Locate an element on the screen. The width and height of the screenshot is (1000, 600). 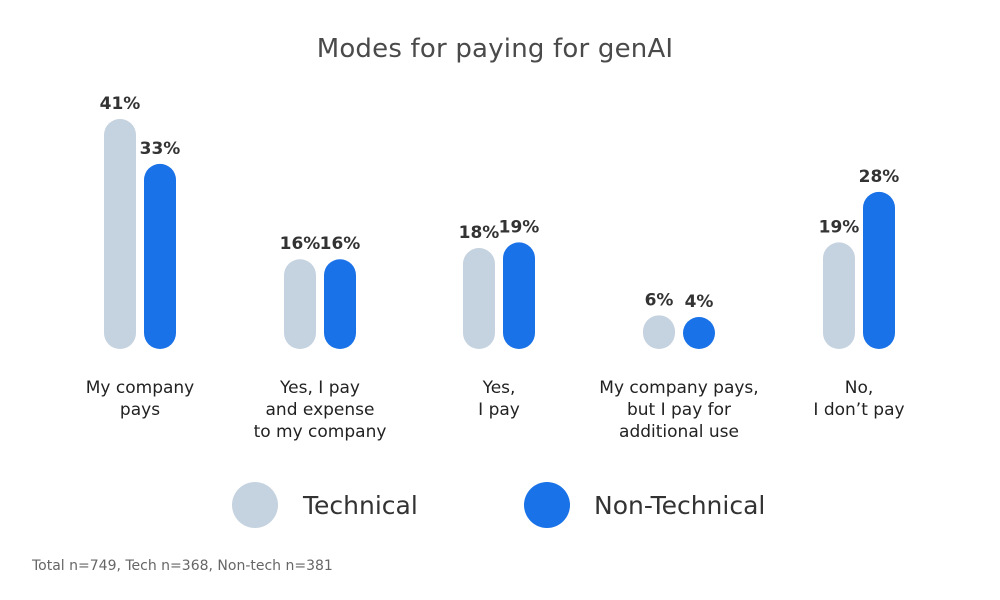
data-label-non-technical-3: 19% is located at coordinates (519, 227).